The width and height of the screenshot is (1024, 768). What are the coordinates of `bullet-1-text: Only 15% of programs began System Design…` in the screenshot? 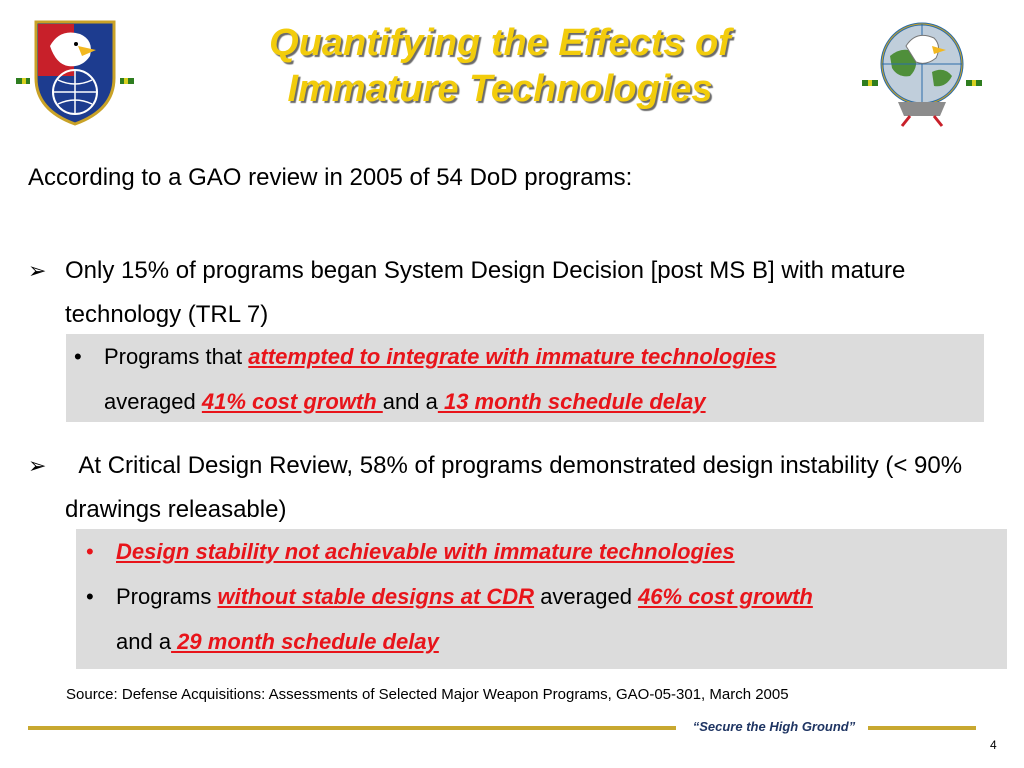 It's located at (485, 292).